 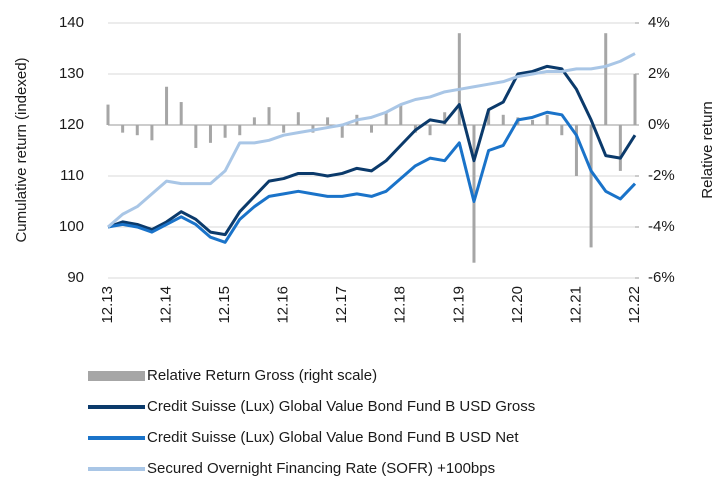 What do you see at coordinates (71, 226) in the screenshot?
I see `y-tick-label: 100` at bounding box center [71, 226].